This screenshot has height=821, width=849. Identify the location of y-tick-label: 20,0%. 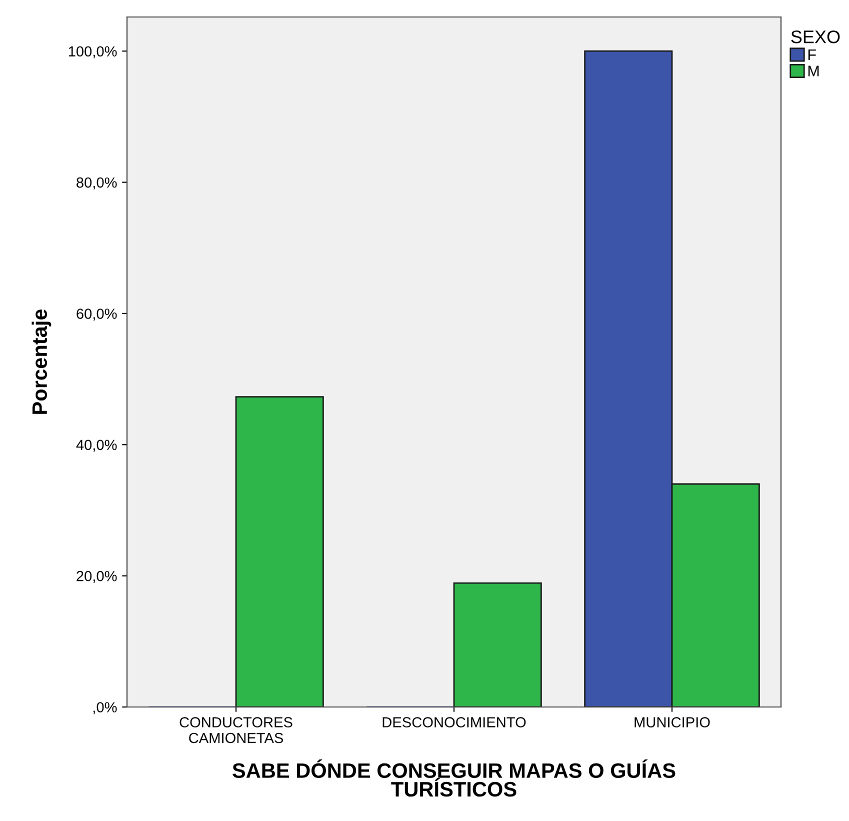
(96, 576).